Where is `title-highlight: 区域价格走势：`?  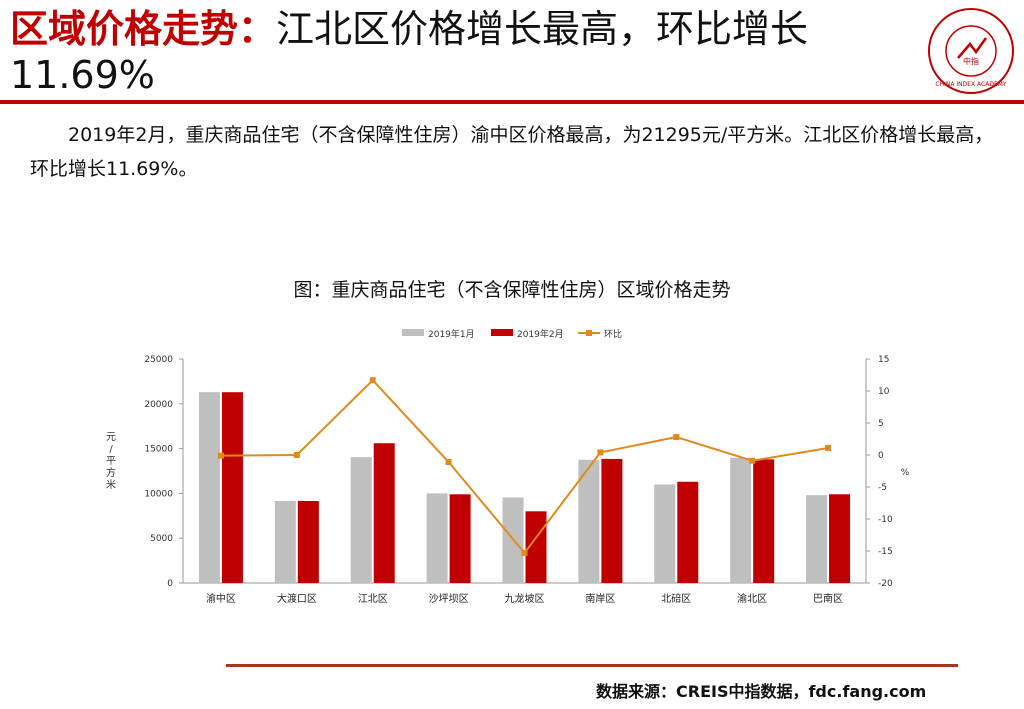 title-highlight: 区域价格走势： is located at coordinates (143, 29).